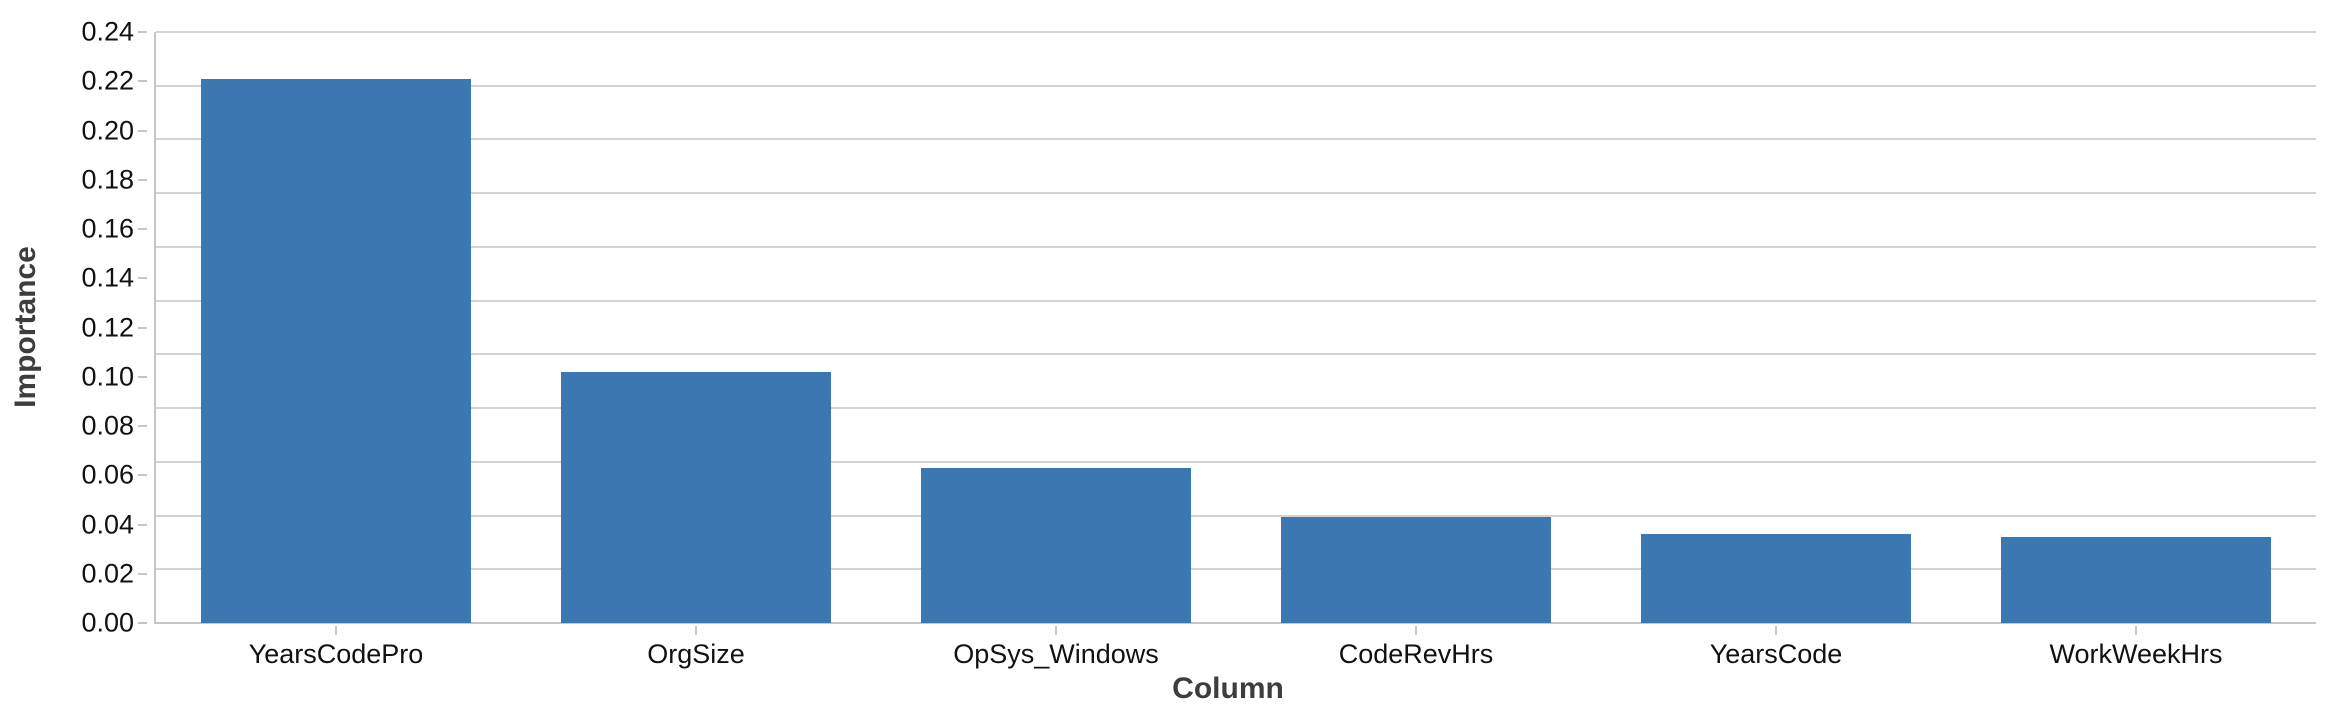 This screenshot has height=720, width=2350. What do you see at coordinates (107, 376) in the screenshot?
I see `y-tick-label: 0.10` at bounding box center [107, 376].